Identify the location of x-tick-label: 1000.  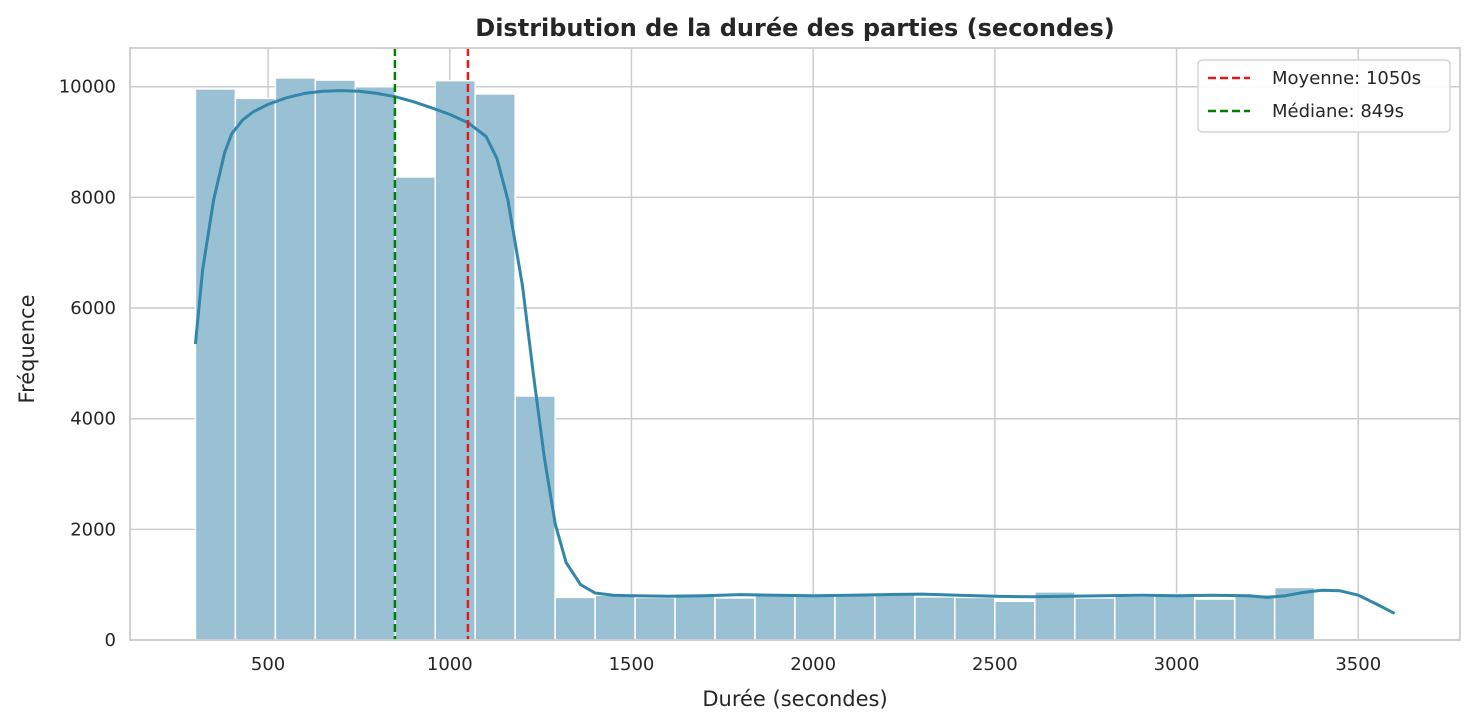
(450, 664).